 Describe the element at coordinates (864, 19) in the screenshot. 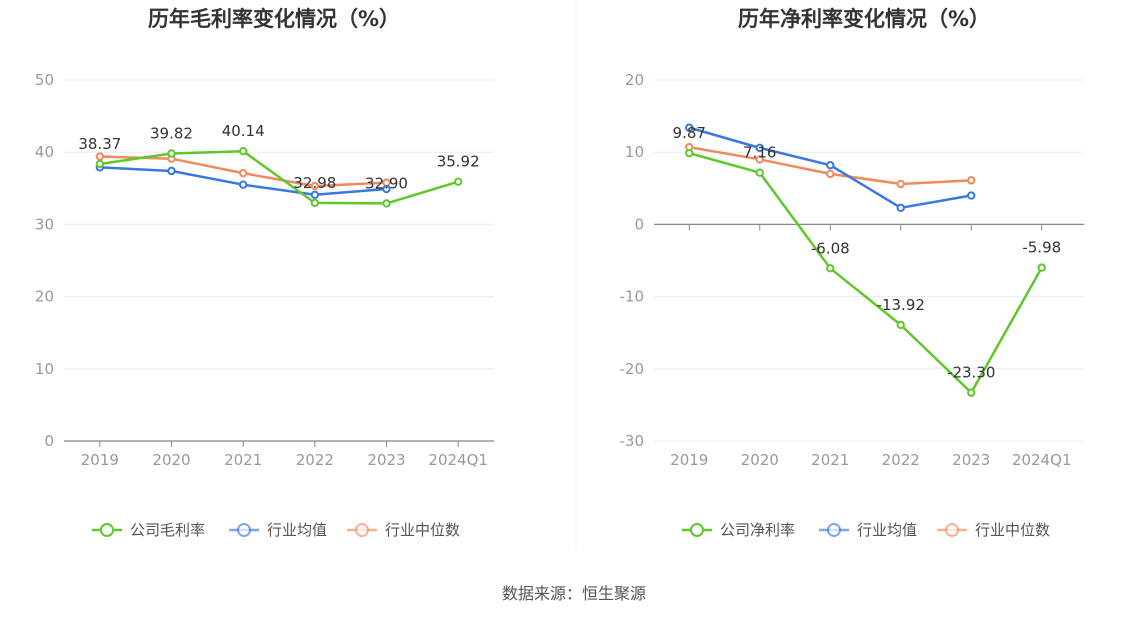

I see `chart-title: 历年净利率变化情况（%）` at that location.